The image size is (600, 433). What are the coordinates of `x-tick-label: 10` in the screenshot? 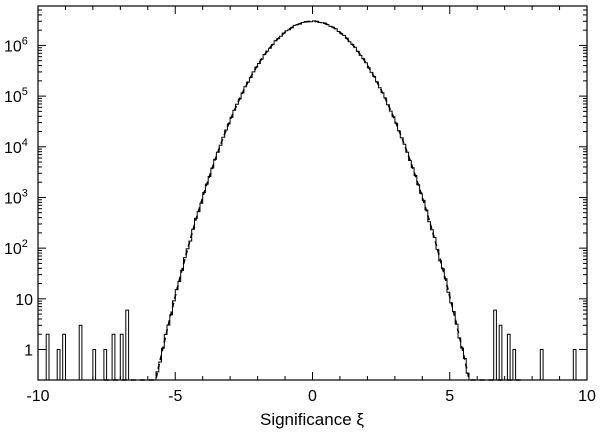 It's located at (587, 396).